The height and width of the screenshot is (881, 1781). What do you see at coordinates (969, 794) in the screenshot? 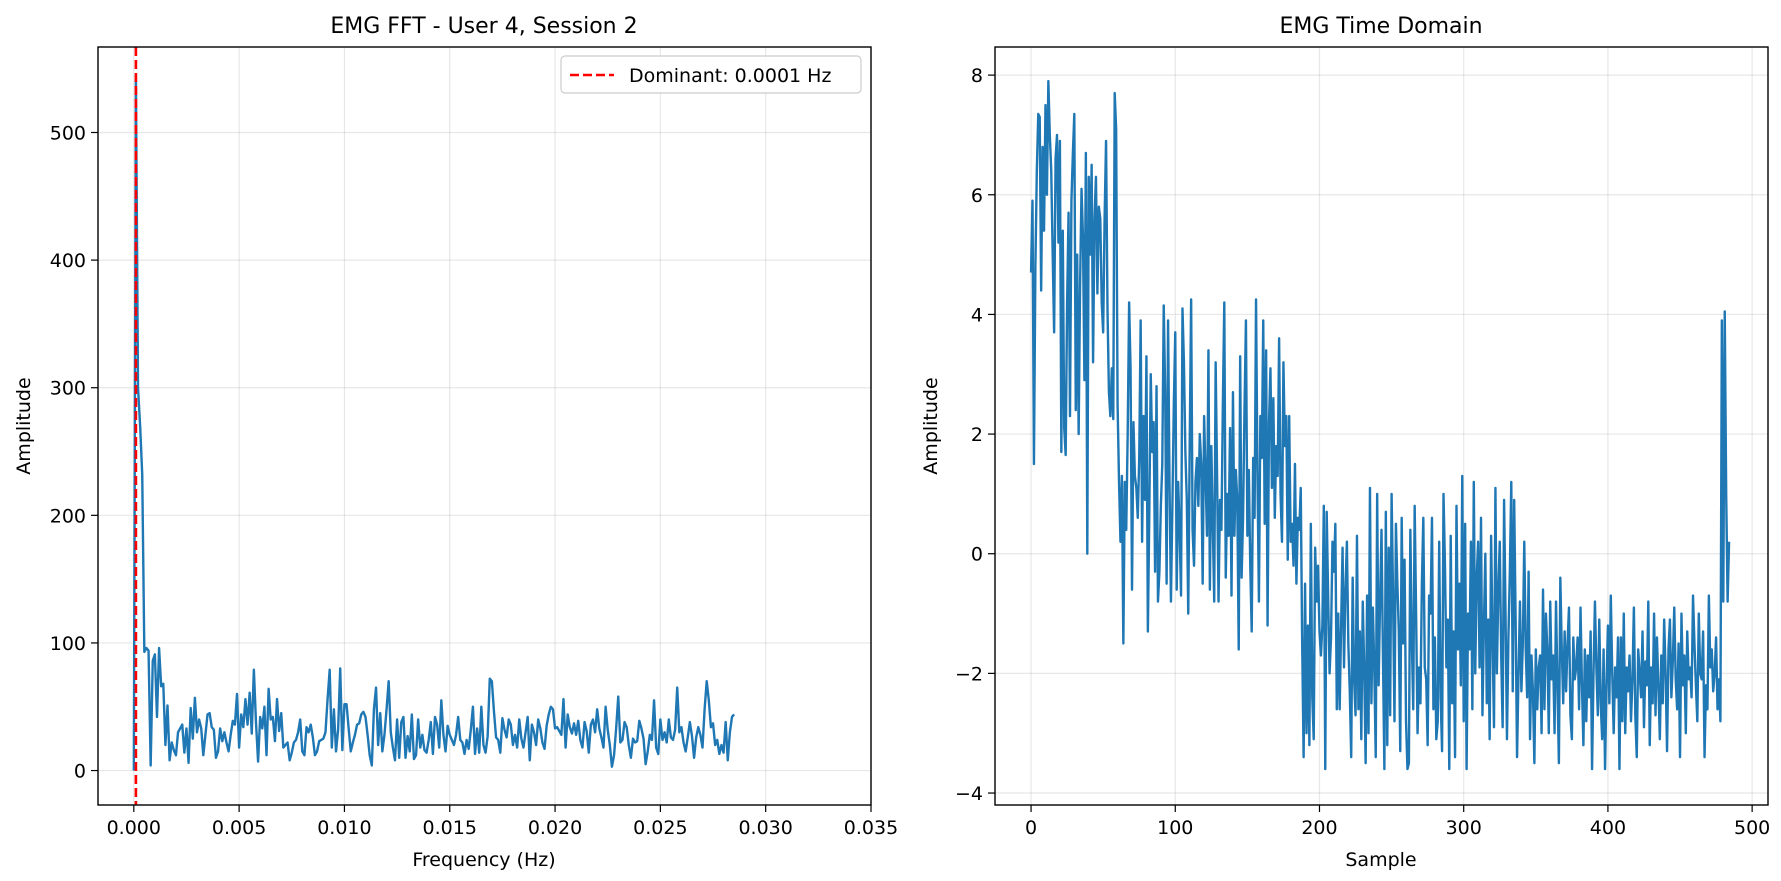
I see `time-y-tick-label: −4` at bounding box center [969, 794].